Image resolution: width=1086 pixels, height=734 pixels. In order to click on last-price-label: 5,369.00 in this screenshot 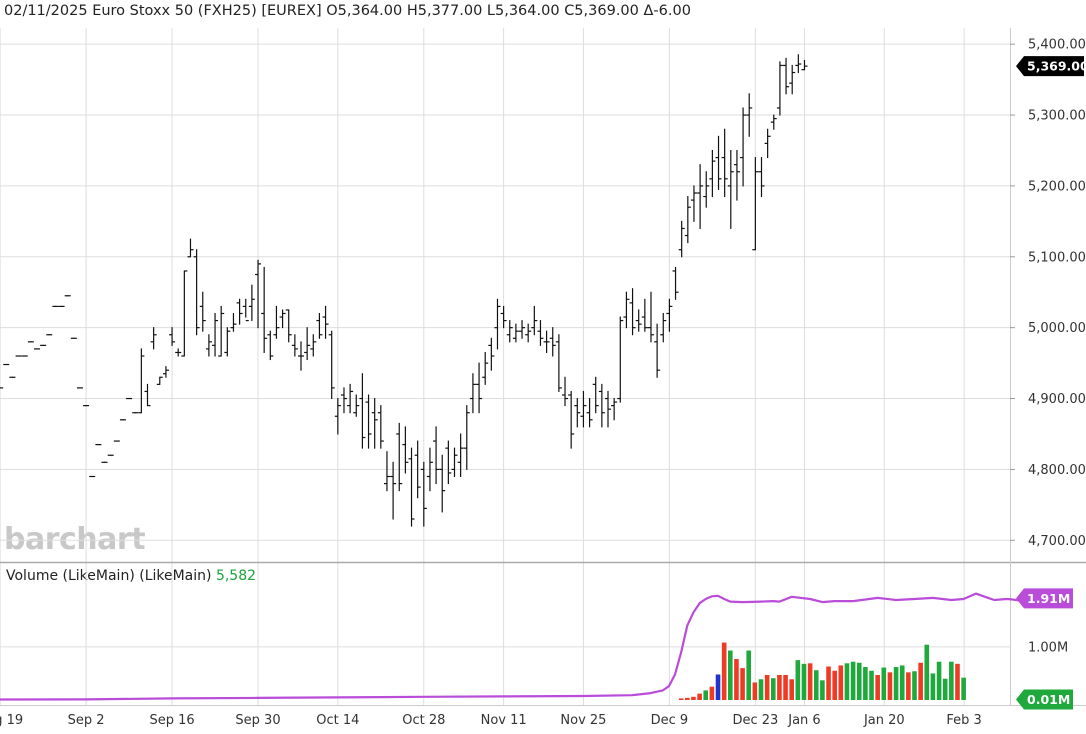, I will do `click(1056, 66)`.